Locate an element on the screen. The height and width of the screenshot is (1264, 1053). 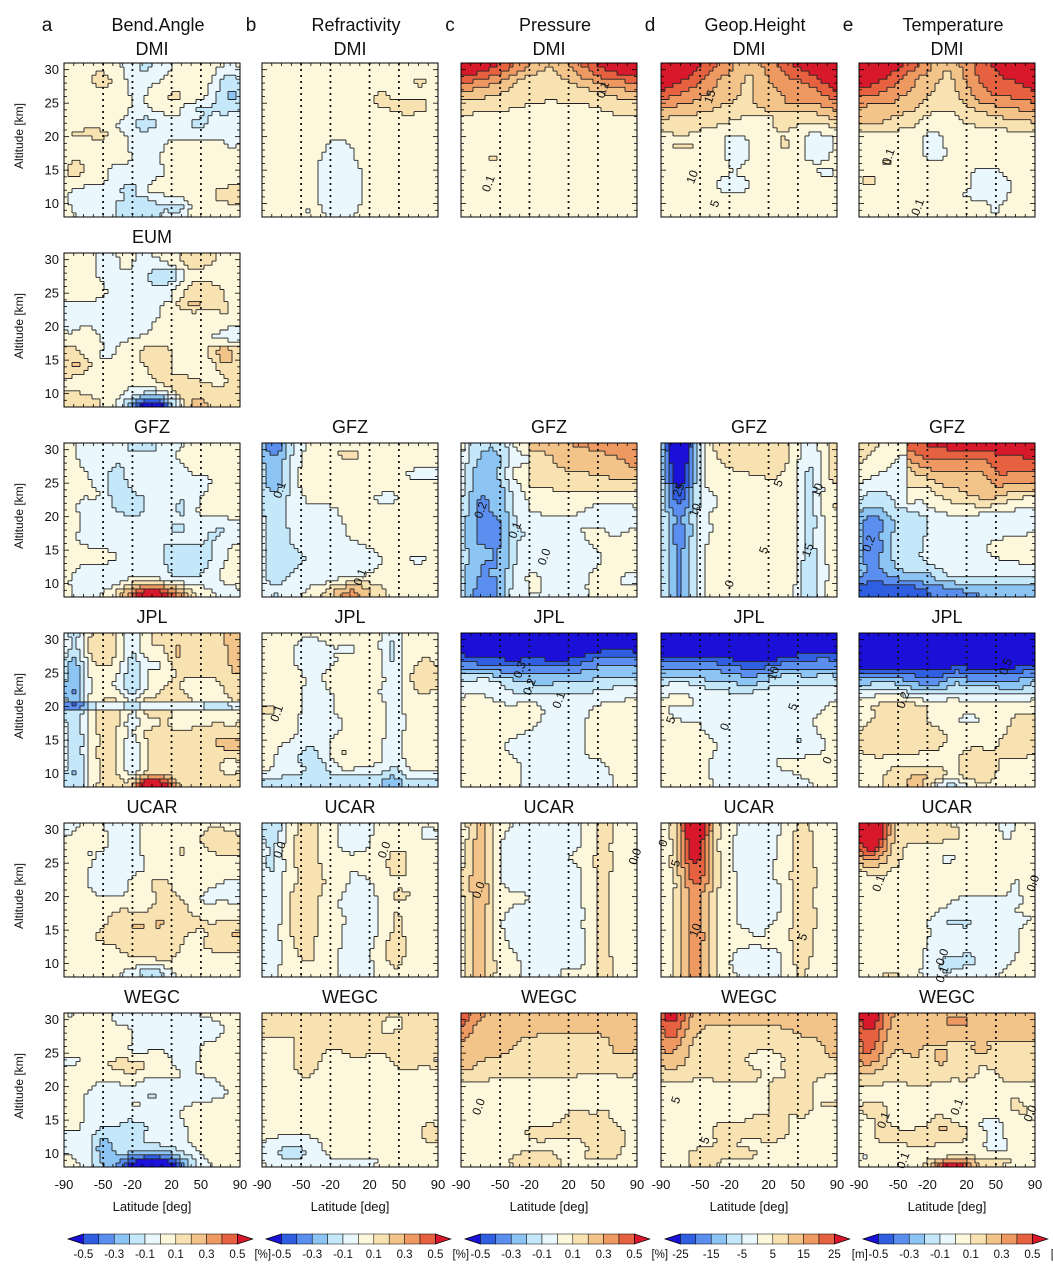
panel-title-jpl: JPL is located at coordinates (151, 617).